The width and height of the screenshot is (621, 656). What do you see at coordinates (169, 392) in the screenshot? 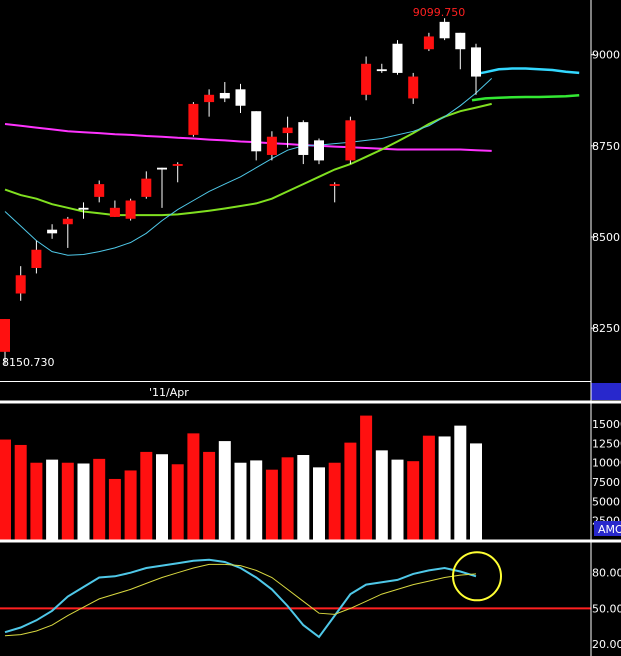
I see `date-axis-label: '11/Apr` at bounding box center [169, 392].